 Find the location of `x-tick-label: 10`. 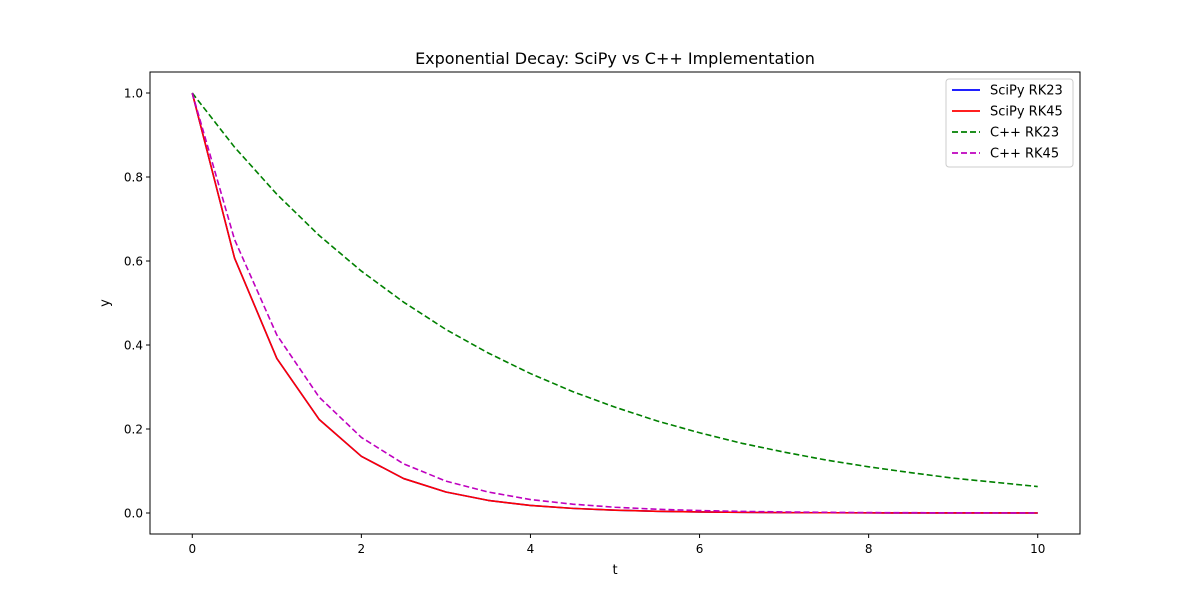

x-tick-label: 10 is located at coordinates (1037, 549).